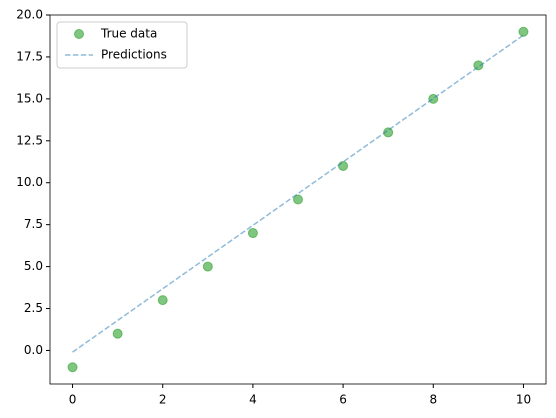 The image size is (556, 418). Describe the element at coordinates (33, 224) in the screenshot. I see `y-tick-label: 7.5` at that location.